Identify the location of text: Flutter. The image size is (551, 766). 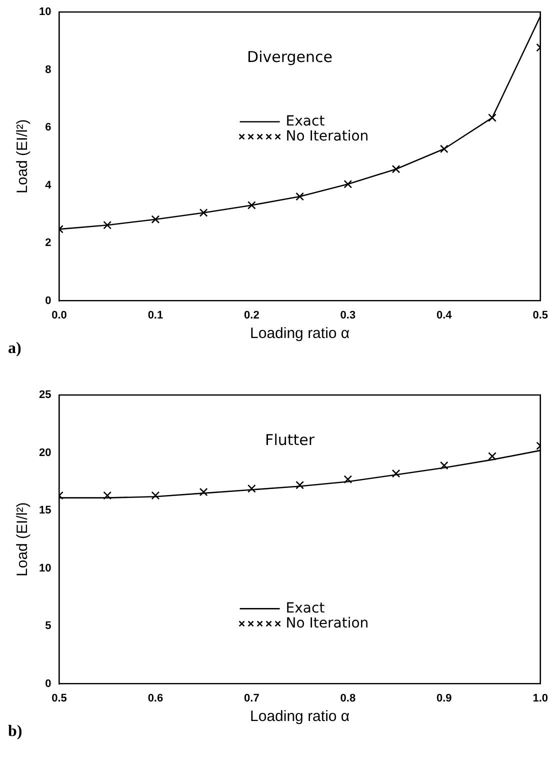
(290, 440).